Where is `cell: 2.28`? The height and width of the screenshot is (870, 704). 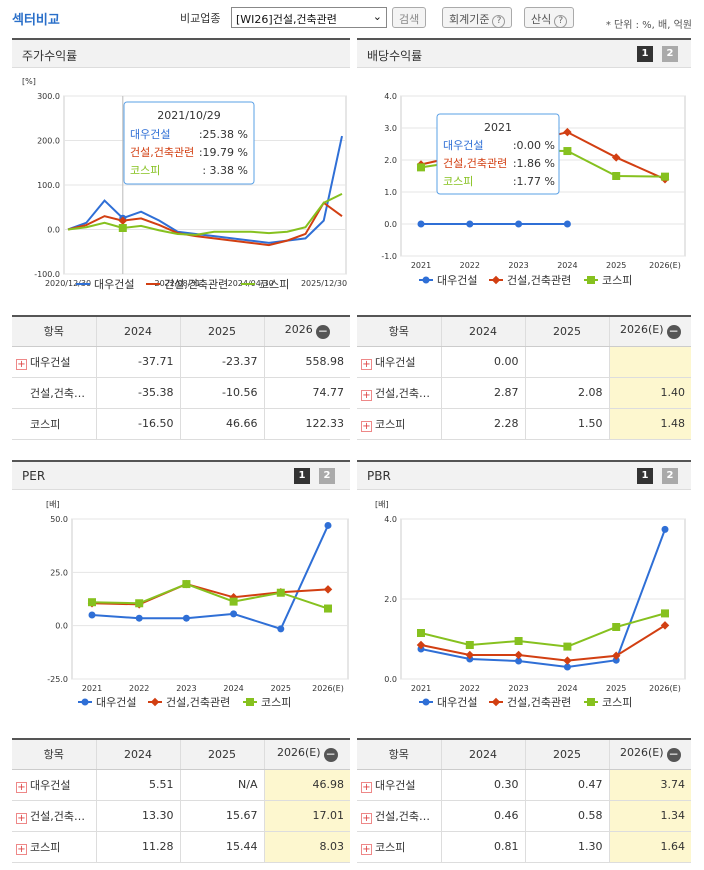 cell: 2.28 is located at coordinates (483, 424).